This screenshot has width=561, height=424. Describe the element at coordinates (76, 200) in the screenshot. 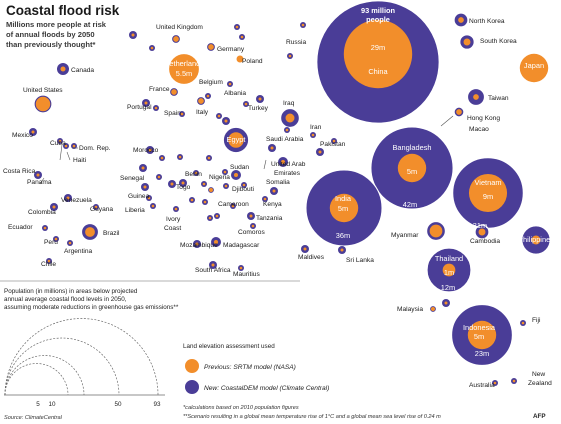

I see `label-venezuela: Venezuela` at that location.